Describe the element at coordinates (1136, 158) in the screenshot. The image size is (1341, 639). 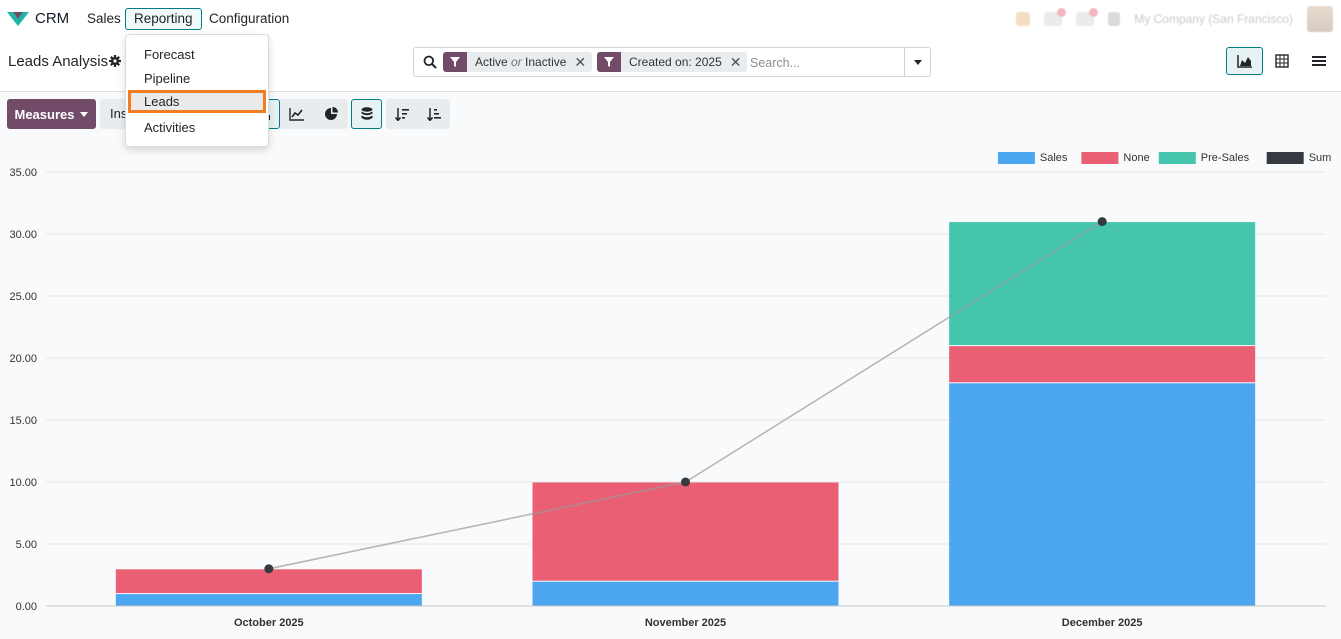
I see `legend-label: None` at that location.